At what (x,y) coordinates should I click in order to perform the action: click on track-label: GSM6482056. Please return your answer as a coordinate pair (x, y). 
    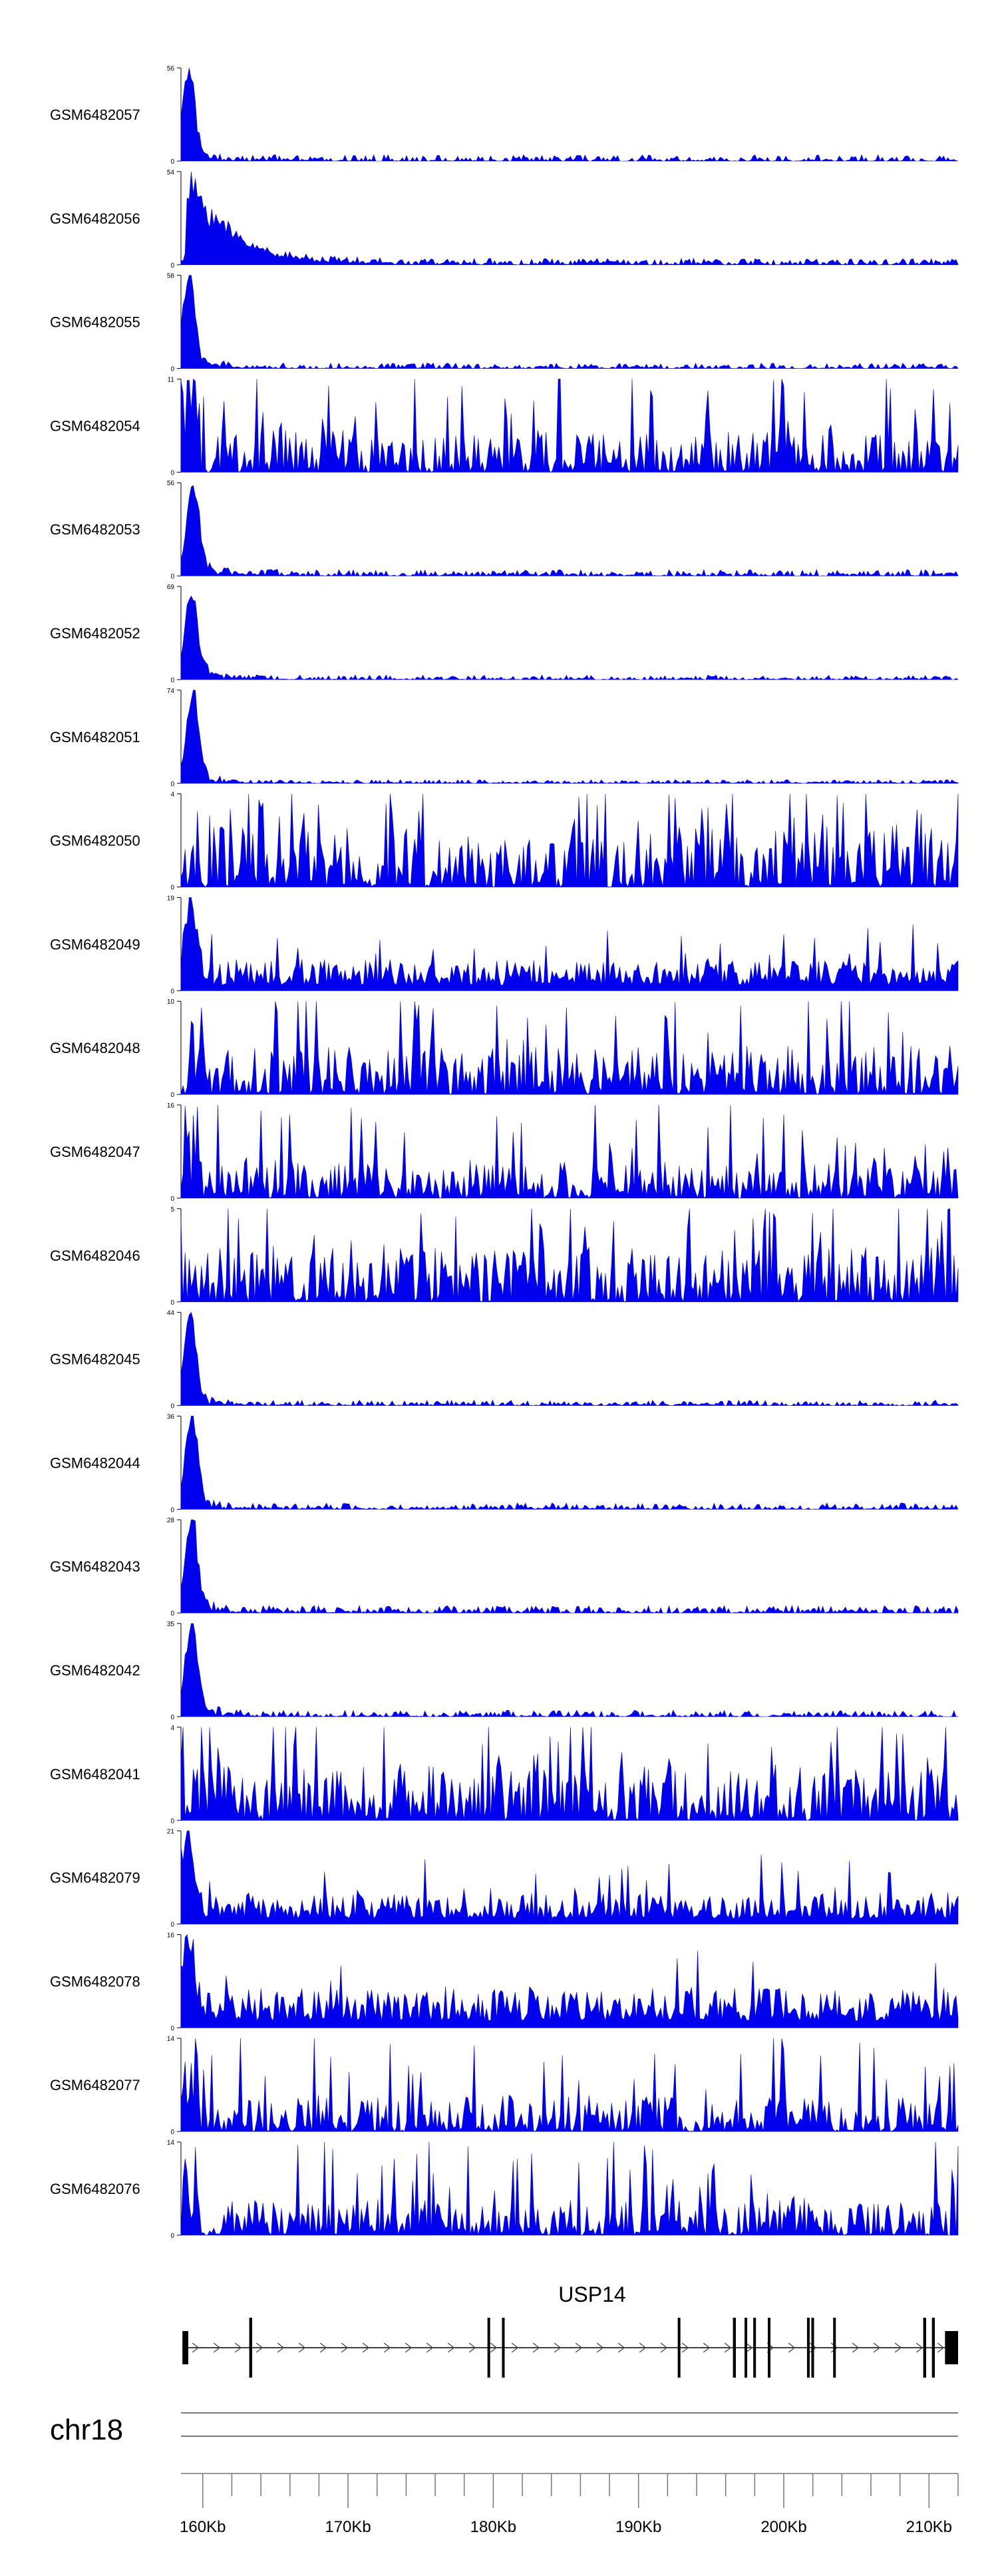
    Looking at the image, I should click on (95, 218).